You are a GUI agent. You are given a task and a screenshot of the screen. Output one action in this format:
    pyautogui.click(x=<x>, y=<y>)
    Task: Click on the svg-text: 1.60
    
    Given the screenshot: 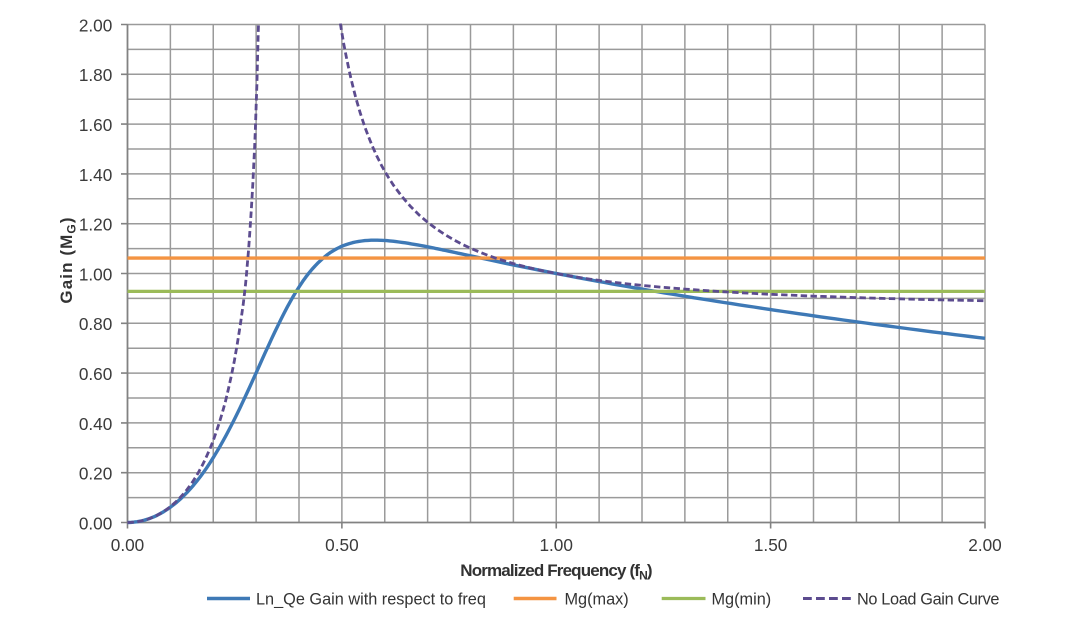 What is the action you would take?
    pyautogui.click(x=95, y=125)
    